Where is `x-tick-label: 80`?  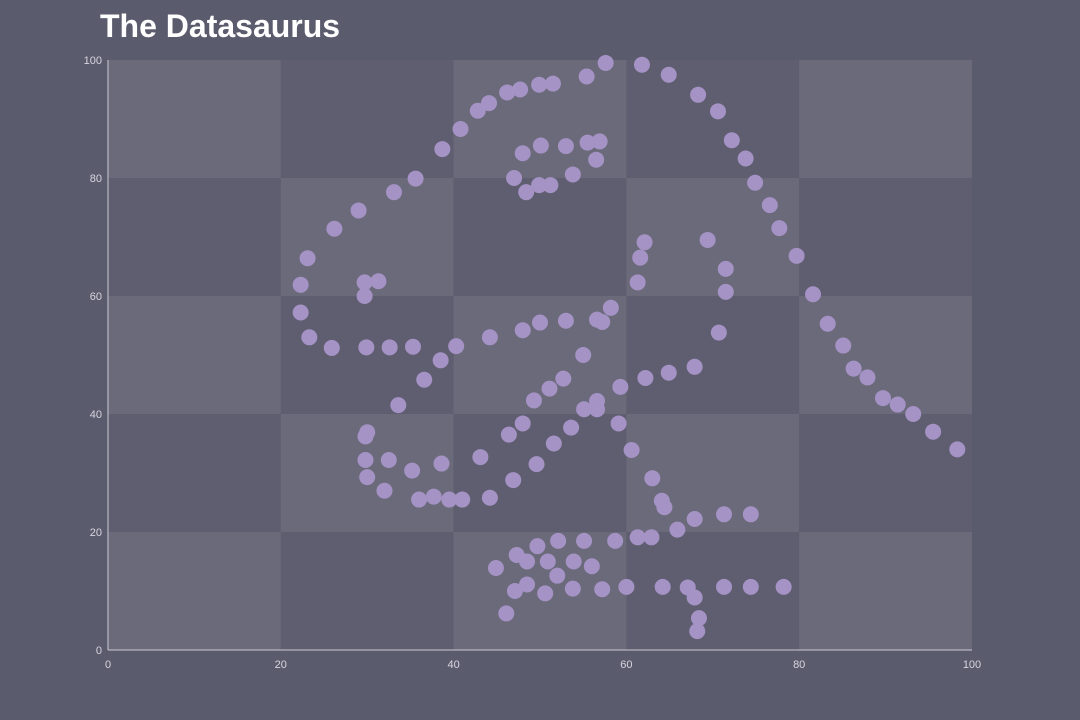 x-tick-label: 80 is located at coordinates (799, 665).